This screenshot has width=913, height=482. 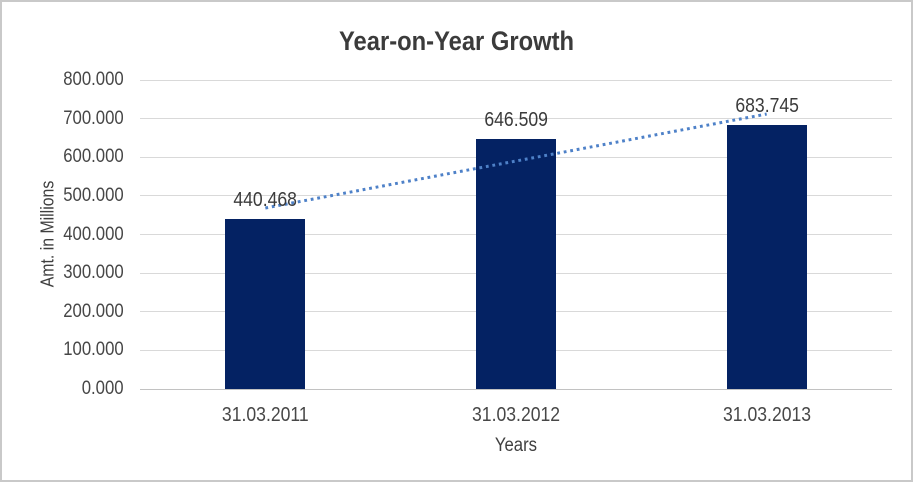 What do you see at coordinates (93, 350) in the screenshot?
I see `y-tick-label-text: 100.000` at bounding box center [93, 350].